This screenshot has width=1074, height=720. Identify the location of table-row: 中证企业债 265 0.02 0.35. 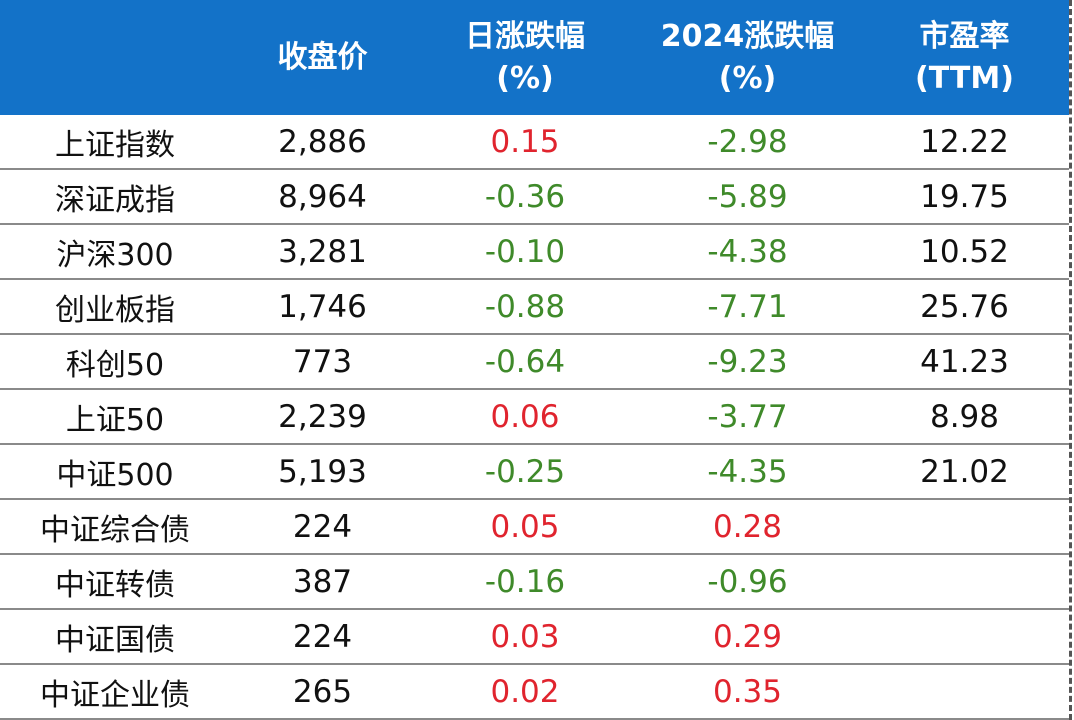
(534, 692).